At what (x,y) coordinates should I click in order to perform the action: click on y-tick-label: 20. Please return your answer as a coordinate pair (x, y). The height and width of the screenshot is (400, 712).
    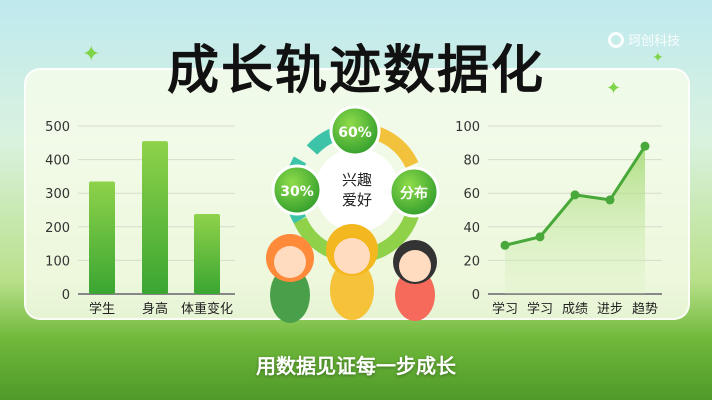
    Looking at the image, I should click on (471, 261).